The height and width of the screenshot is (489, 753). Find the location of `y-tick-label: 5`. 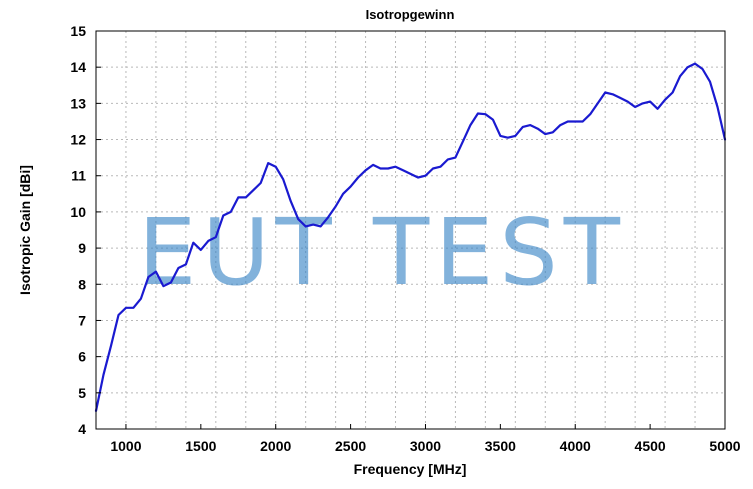

y-tick-label: 5 is located at coordinates (82, 393).